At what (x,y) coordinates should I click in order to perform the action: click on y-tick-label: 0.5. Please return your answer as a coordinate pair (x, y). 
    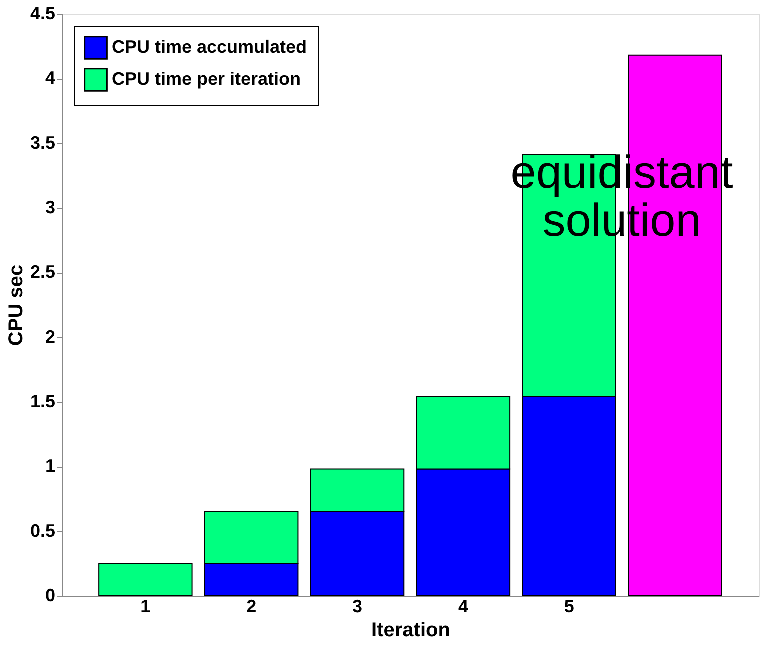
    Looking at the image, I should click on (43, 530).